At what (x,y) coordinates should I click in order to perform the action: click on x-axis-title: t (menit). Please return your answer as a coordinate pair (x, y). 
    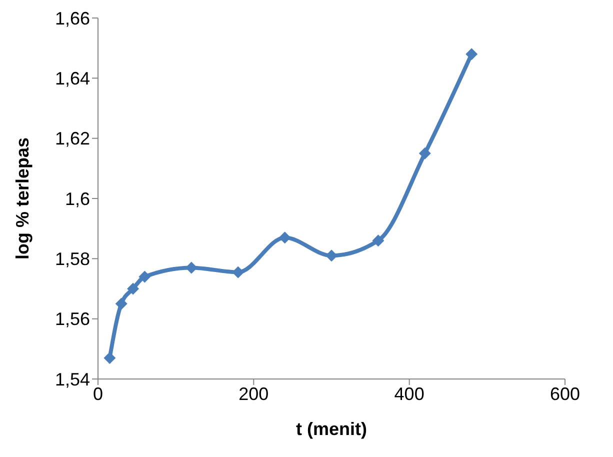
    Looking at the image, I should click on (331, 429).